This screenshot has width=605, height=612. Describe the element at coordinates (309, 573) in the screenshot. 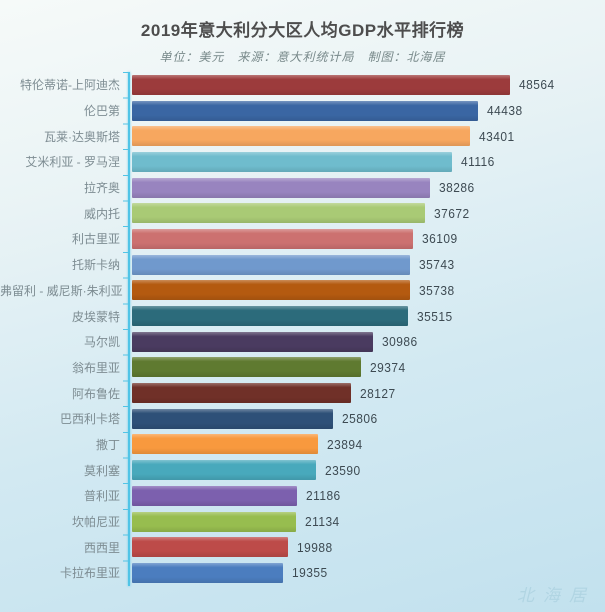

I see `value-label: 19355` at that location.